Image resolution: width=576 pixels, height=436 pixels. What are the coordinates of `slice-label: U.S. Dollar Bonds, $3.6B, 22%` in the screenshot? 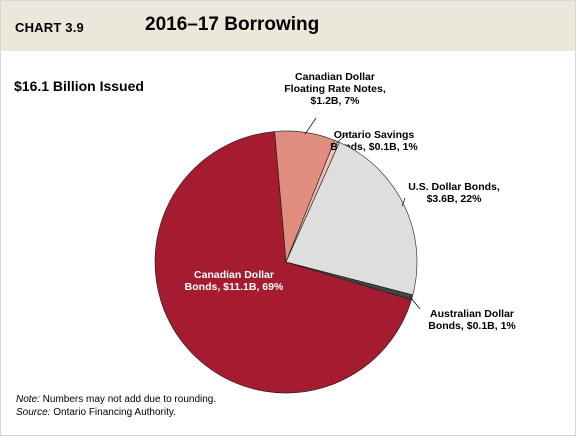 It's located at (454, 193).